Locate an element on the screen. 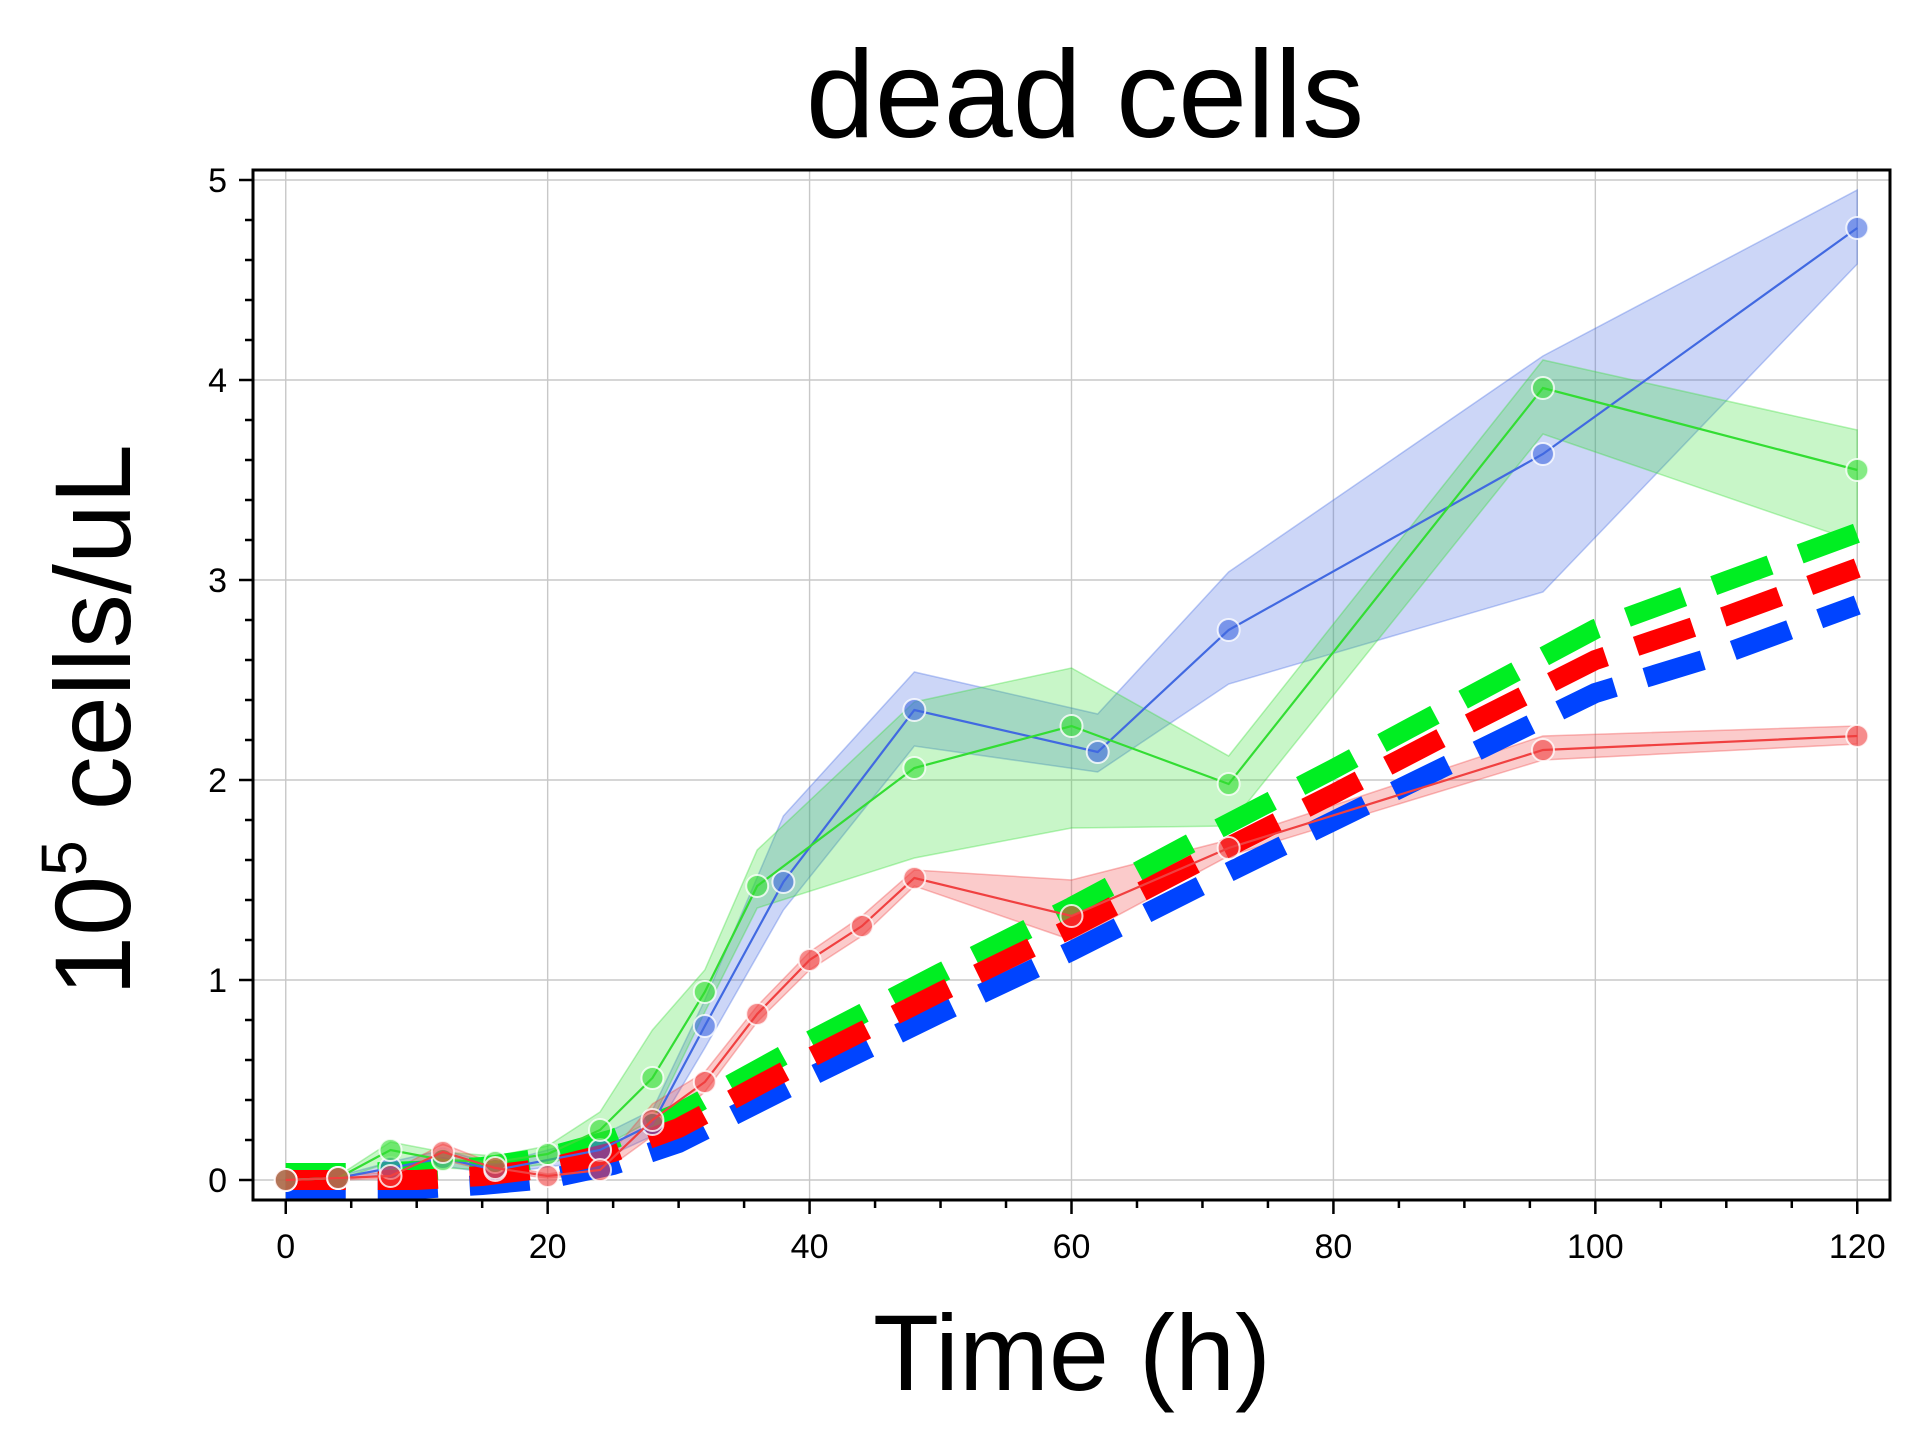 This screenshot has width=1920, height=1440. y-tick-label: 5 is located at coordinates (217, 181).